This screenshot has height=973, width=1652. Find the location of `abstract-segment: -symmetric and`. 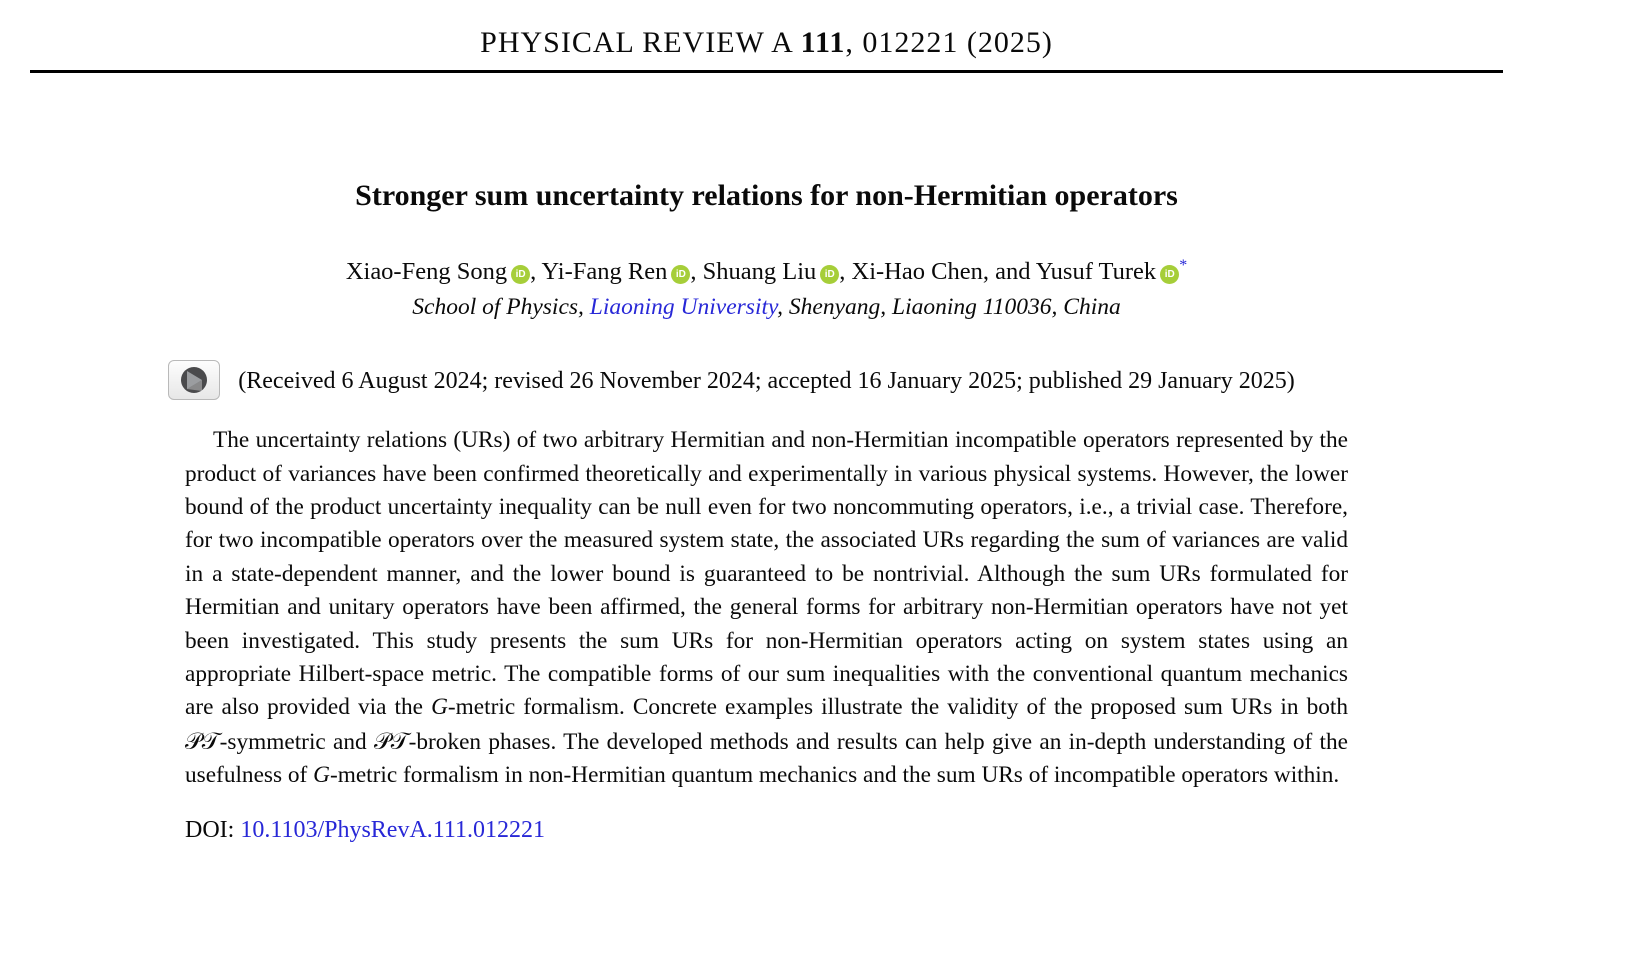

abstract-segment: -symmetric and is located at coordinates (296, 741).